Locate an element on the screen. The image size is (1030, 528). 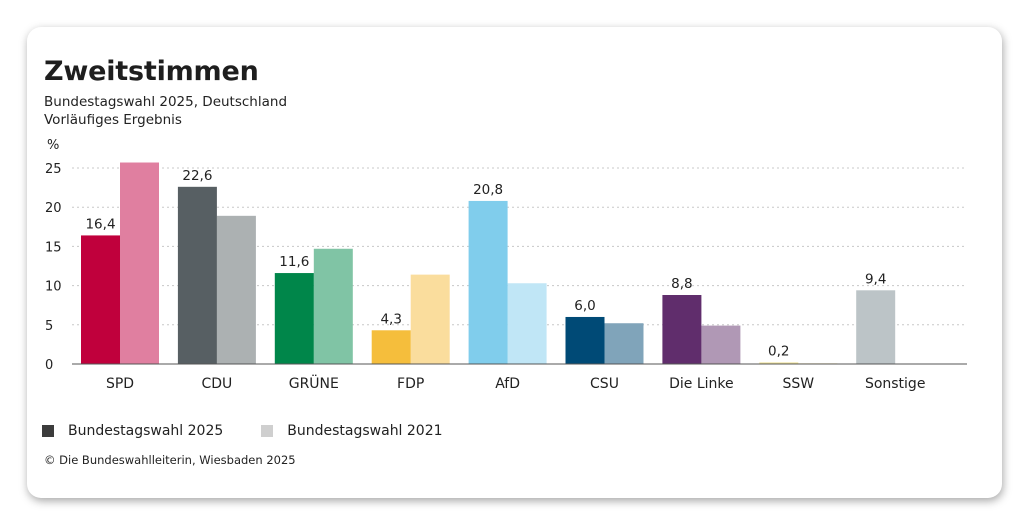
legend-swatch-2025 is located at coordinates (48, 431).